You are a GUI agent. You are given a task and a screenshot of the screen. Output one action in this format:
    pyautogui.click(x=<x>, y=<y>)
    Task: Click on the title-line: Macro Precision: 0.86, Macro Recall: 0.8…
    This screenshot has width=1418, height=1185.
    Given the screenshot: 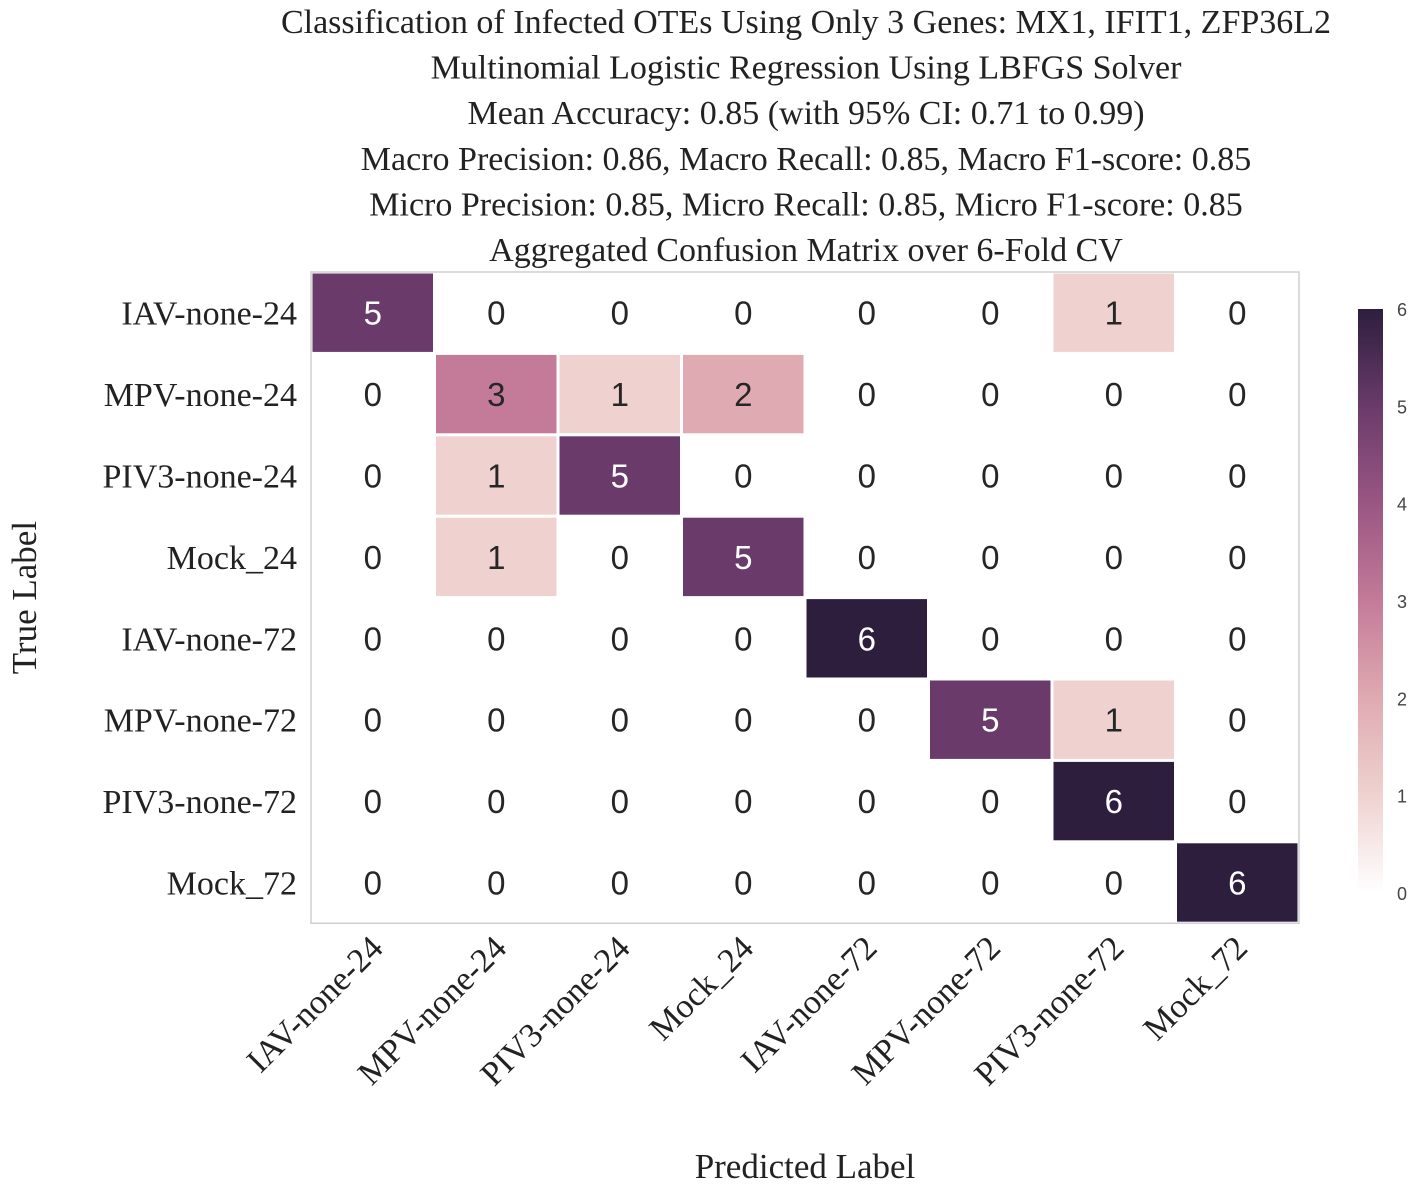 What is the action you would take?
    pyautogui.click(x=806, y=159)
    